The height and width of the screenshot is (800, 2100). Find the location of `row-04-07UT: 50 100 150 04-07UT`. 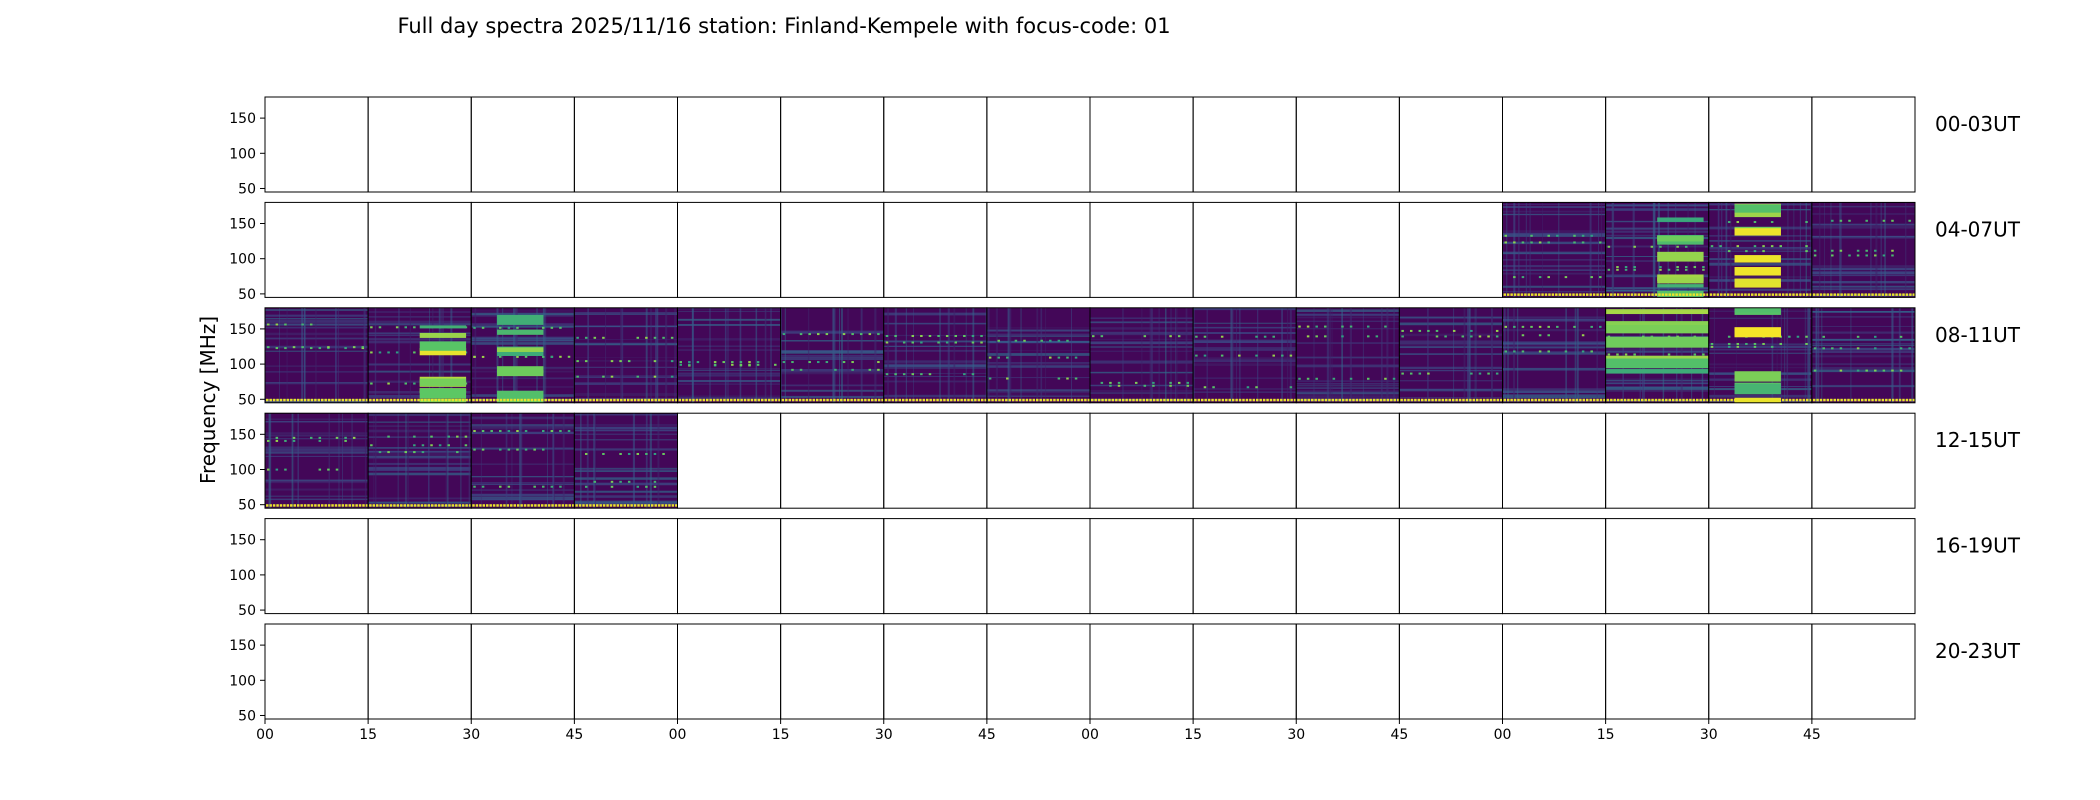

row-04-07UT: 50 100 150 04-07UT is located at coordinates (1125, 252).